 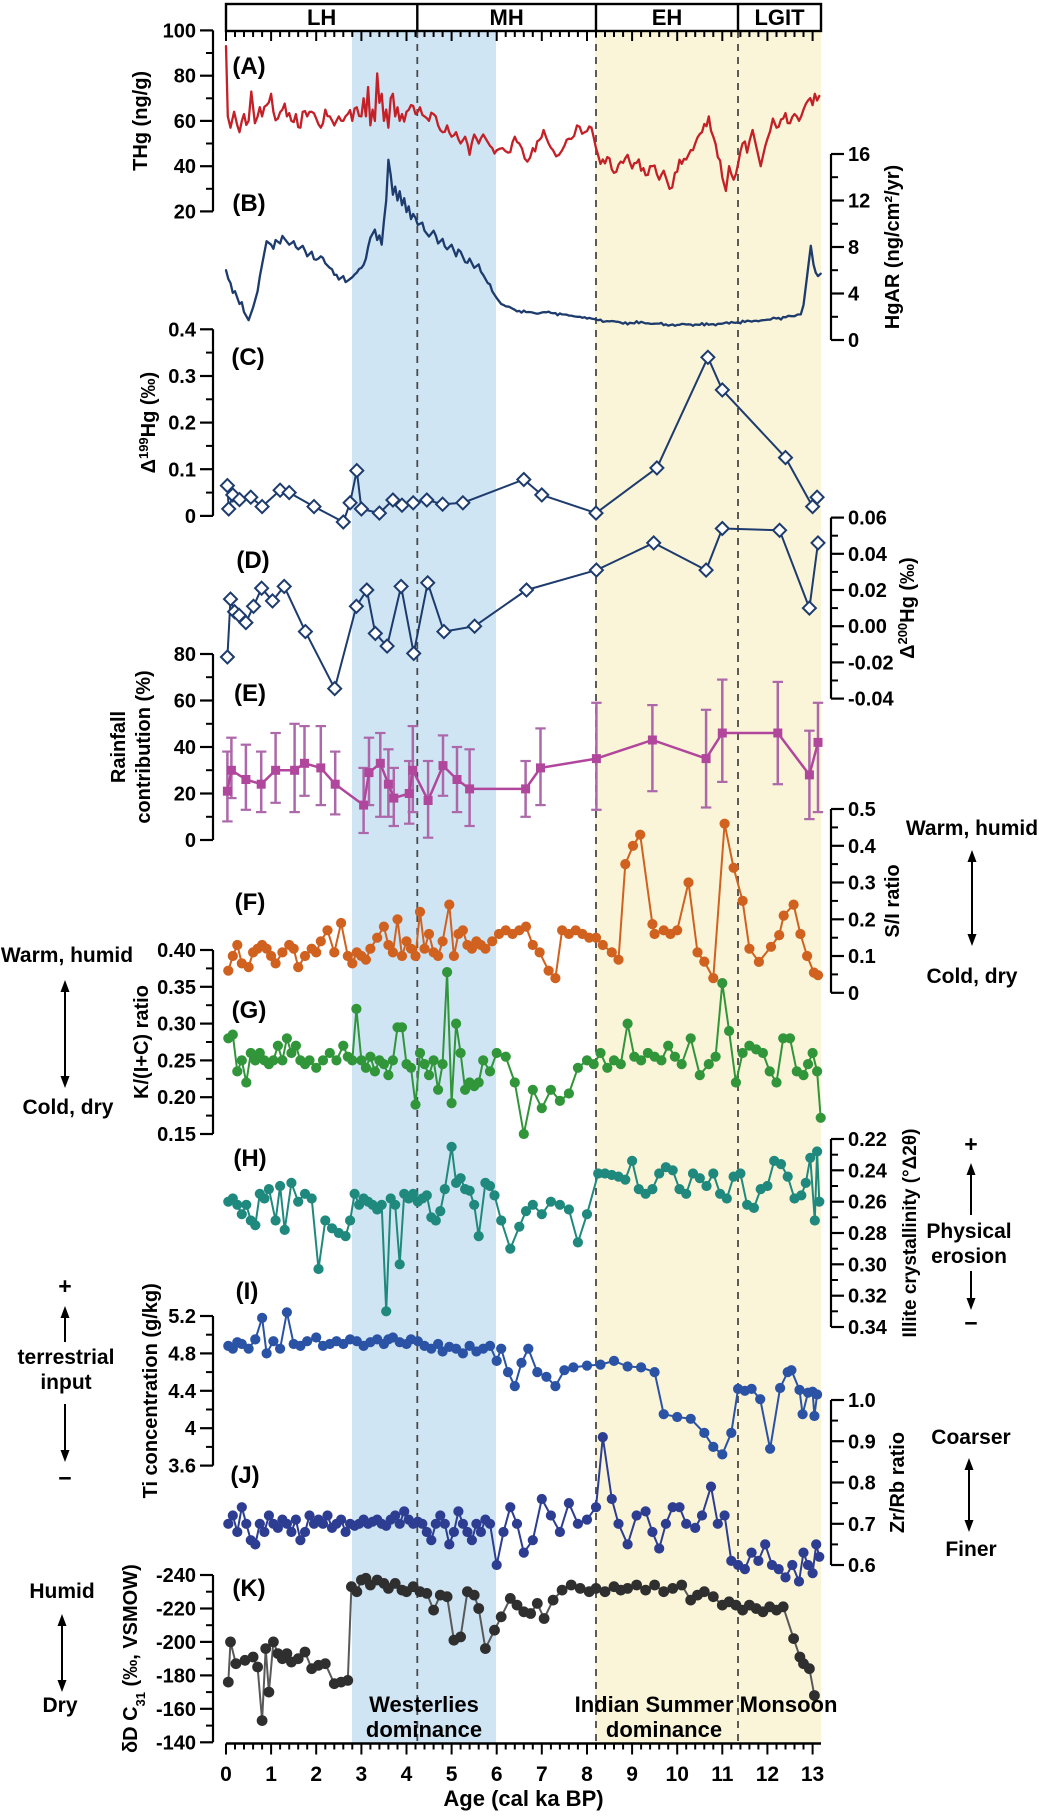 What do you see at coordinates (898, 1482) in the screenshot?
I see `svg-text: Zr/Rb ratio` at bounding box center [898, 1482].